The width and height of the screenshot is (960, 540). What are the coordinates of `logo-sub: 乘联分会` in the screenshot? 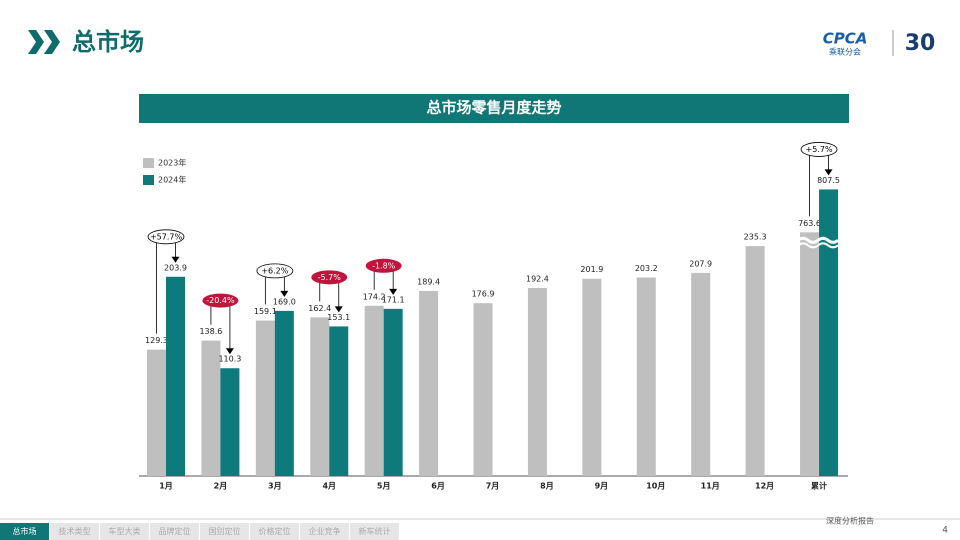 It's located at (845, 52).